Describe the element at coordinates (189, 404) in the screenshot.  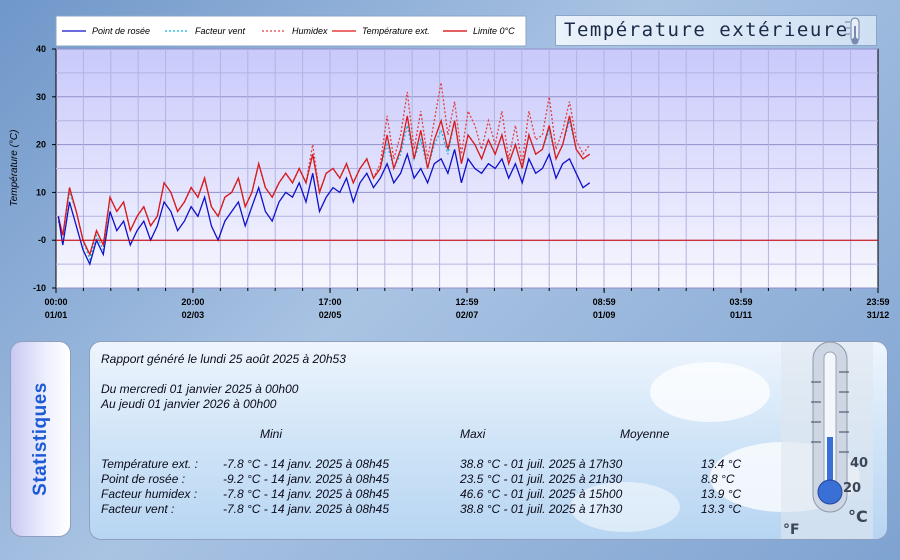
I see `period-to: Au jeudi 01 janvier 2026 à 00h00` at that location.